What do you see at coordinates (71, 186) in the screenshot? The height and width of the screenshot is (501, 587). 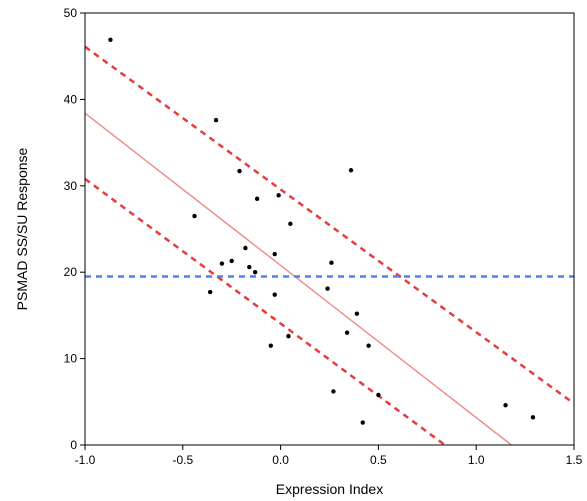 I see `y-tick-label: 30` at bounding box center [71, 186].